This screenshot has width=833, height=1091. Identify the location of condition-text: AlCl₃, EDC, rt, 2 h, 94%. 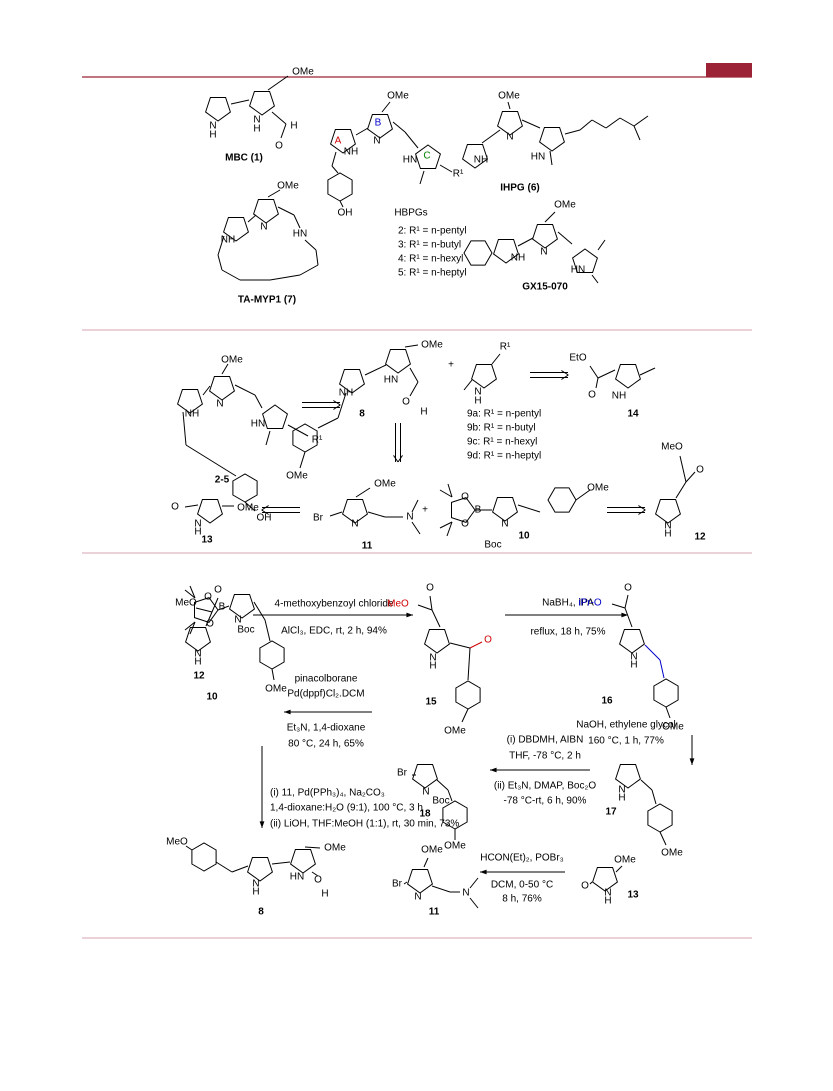
(334, 631).